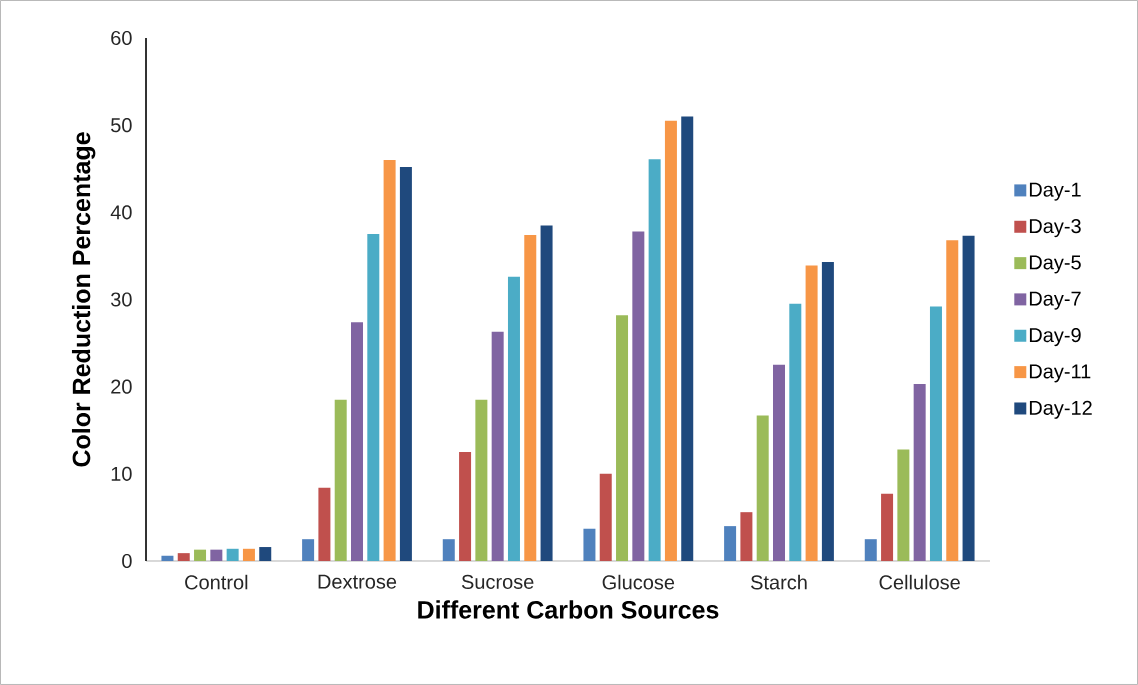  Describe the element at coordinates (127, 561) in the screenshot. I see `y-tick-label: 0` at that location.